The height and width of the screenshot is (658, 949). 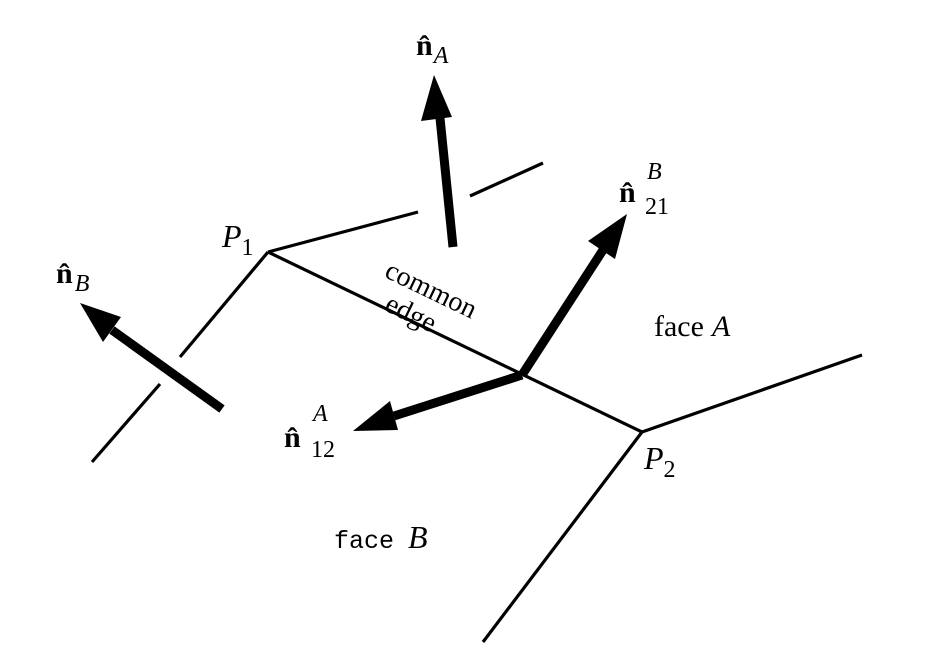 What do you see at coordinates (692, 326) in the screenshot?
I see `label-face-a: face A` at bounding box center [692, 326].